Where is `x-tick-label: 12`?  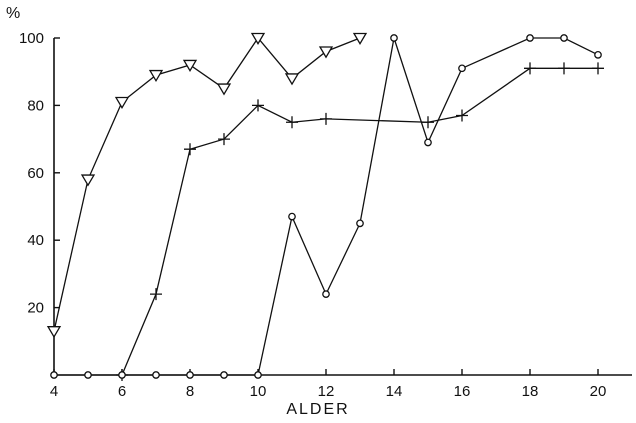
x-tick-label: 12 is located at coordinates (326, 391).